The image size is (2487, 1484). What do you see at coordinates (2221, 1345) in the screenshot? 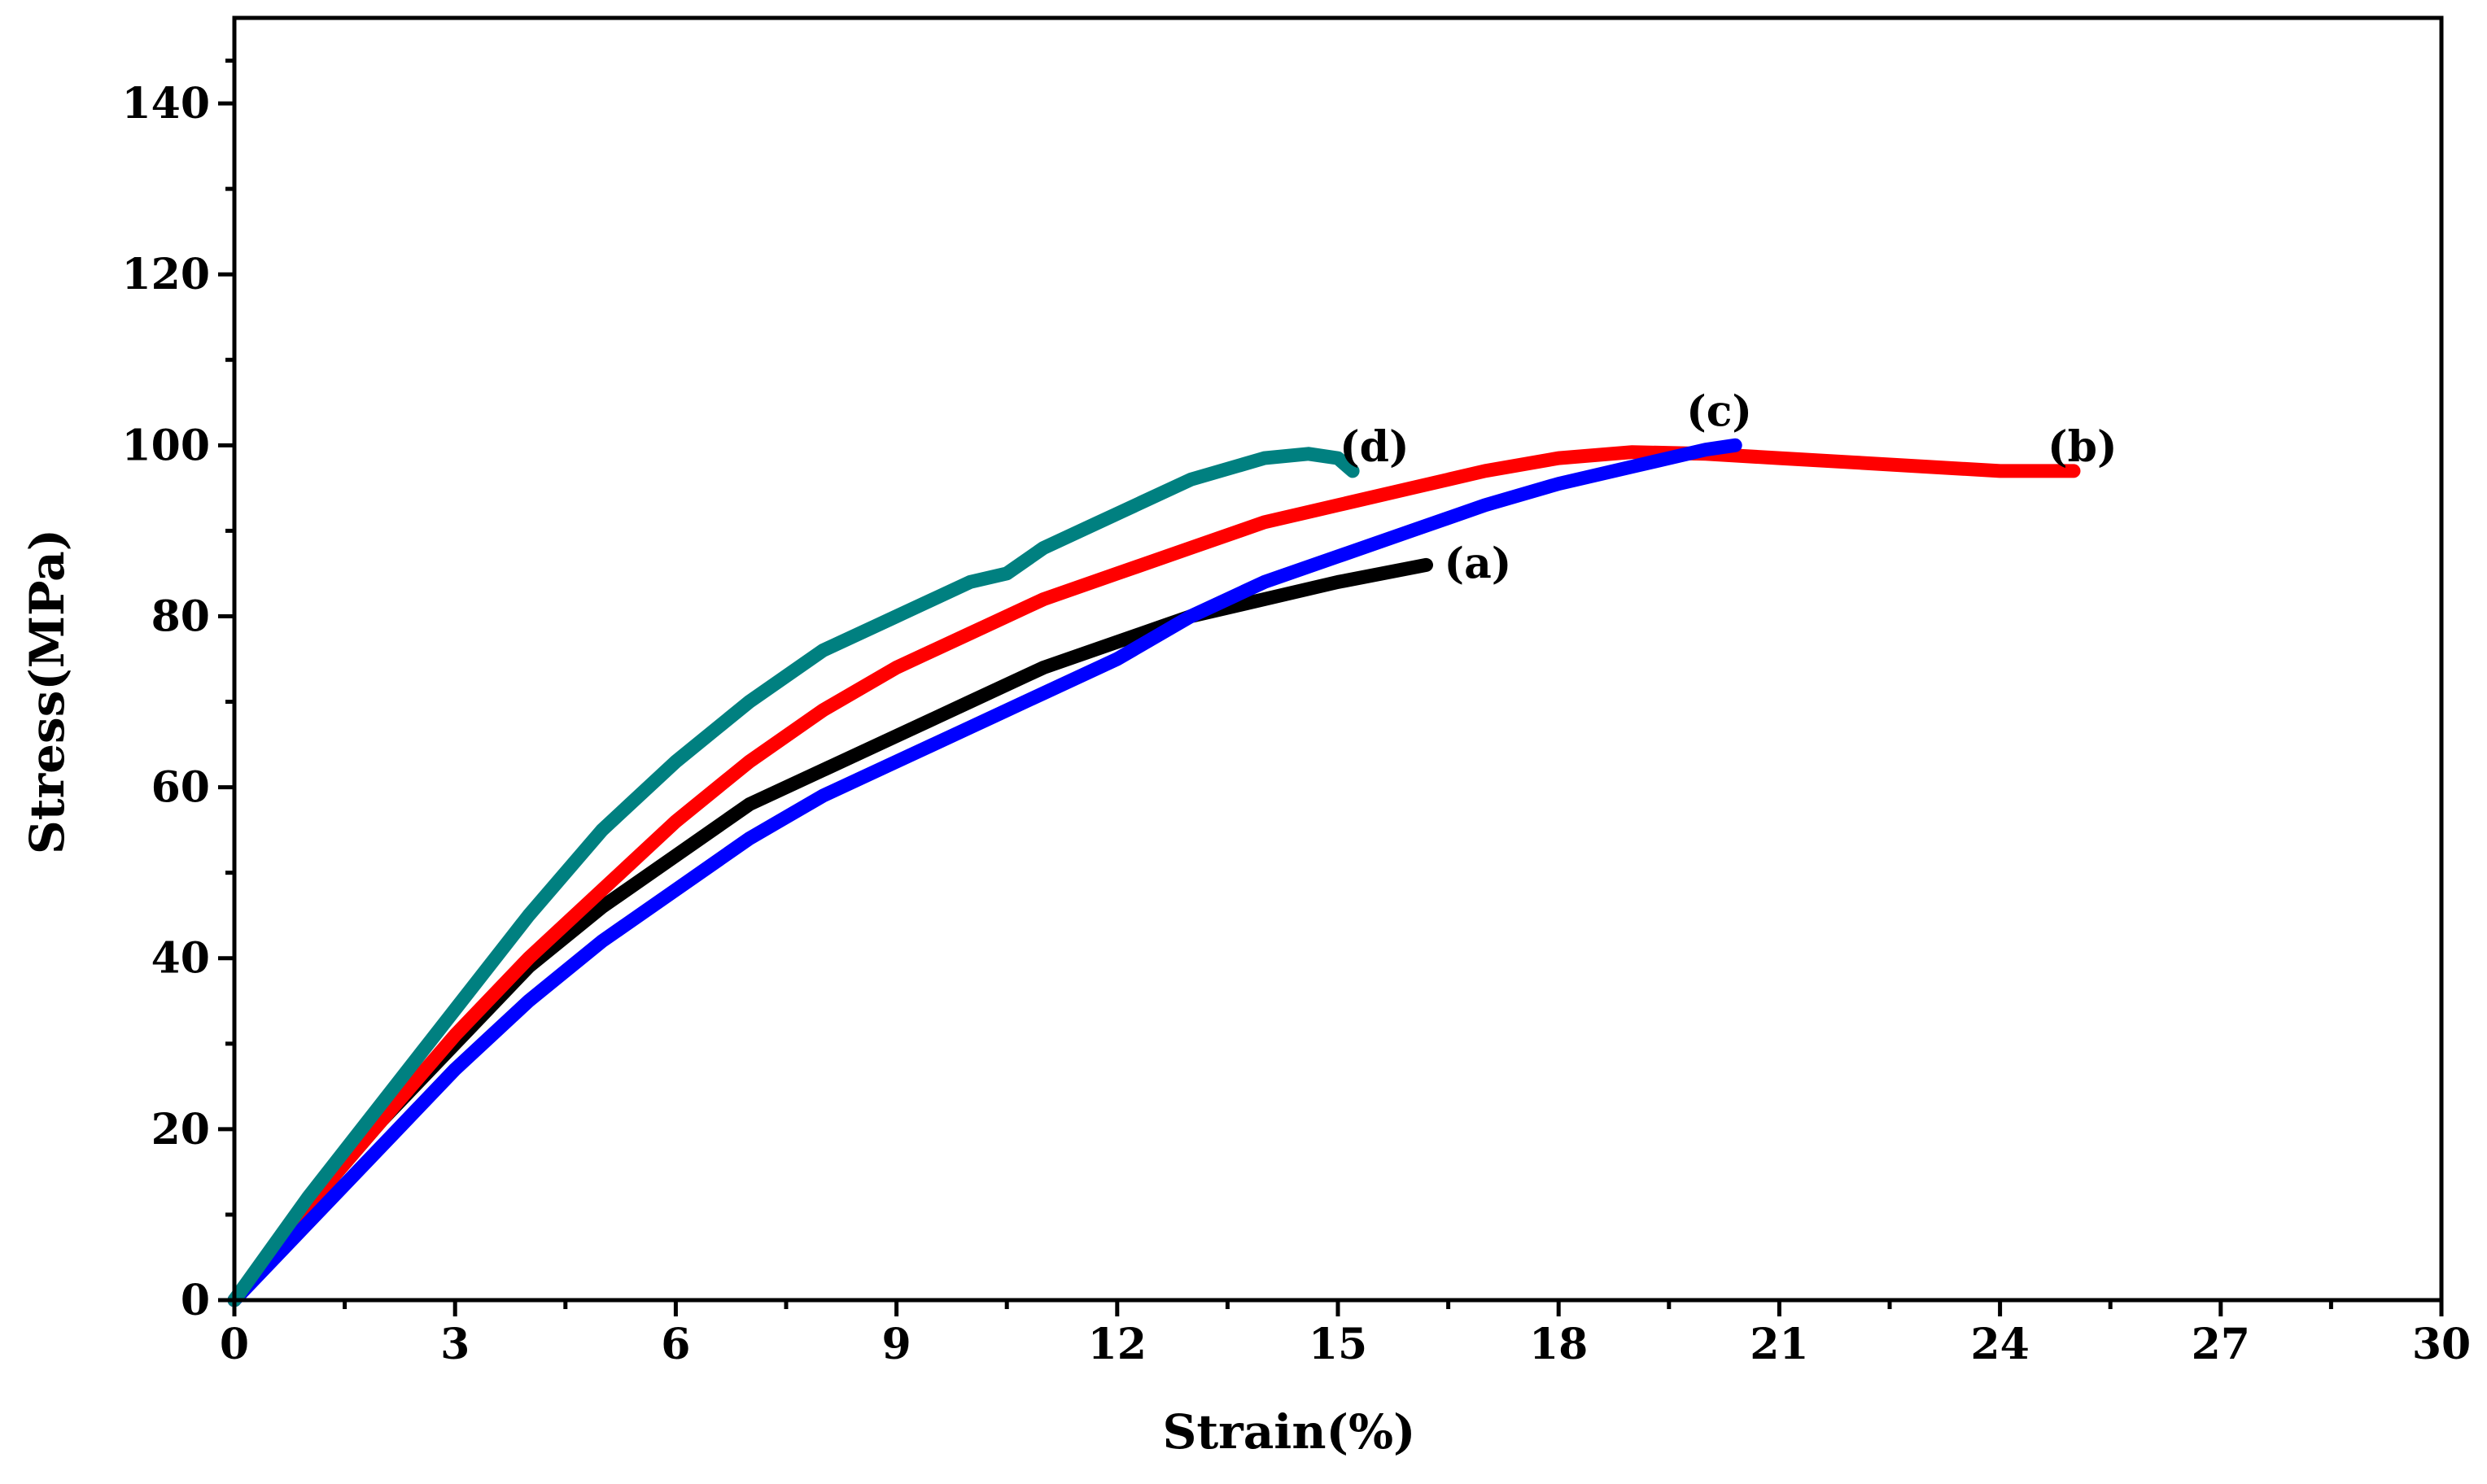
I see `x-tick-label: 27` at bounding box center [2221, 1345].